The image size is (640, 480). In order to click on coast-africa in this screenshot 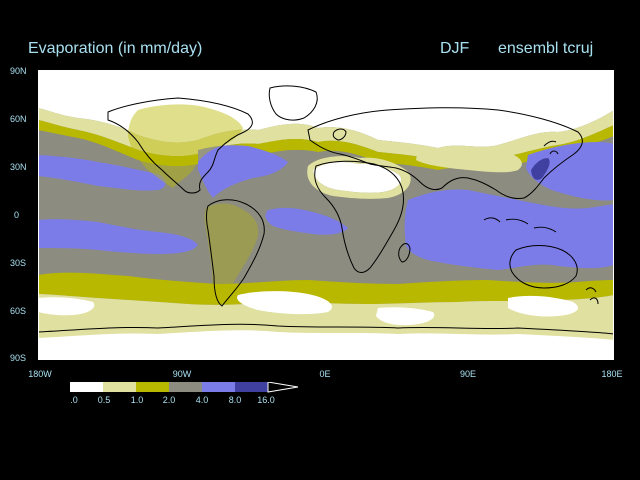, I will do `click(359, 216)`.